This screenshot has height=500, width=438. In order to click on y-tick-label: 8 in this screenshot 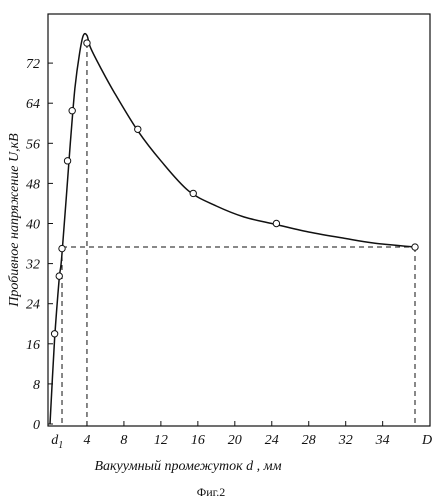, I will do `click(36, 385)`.